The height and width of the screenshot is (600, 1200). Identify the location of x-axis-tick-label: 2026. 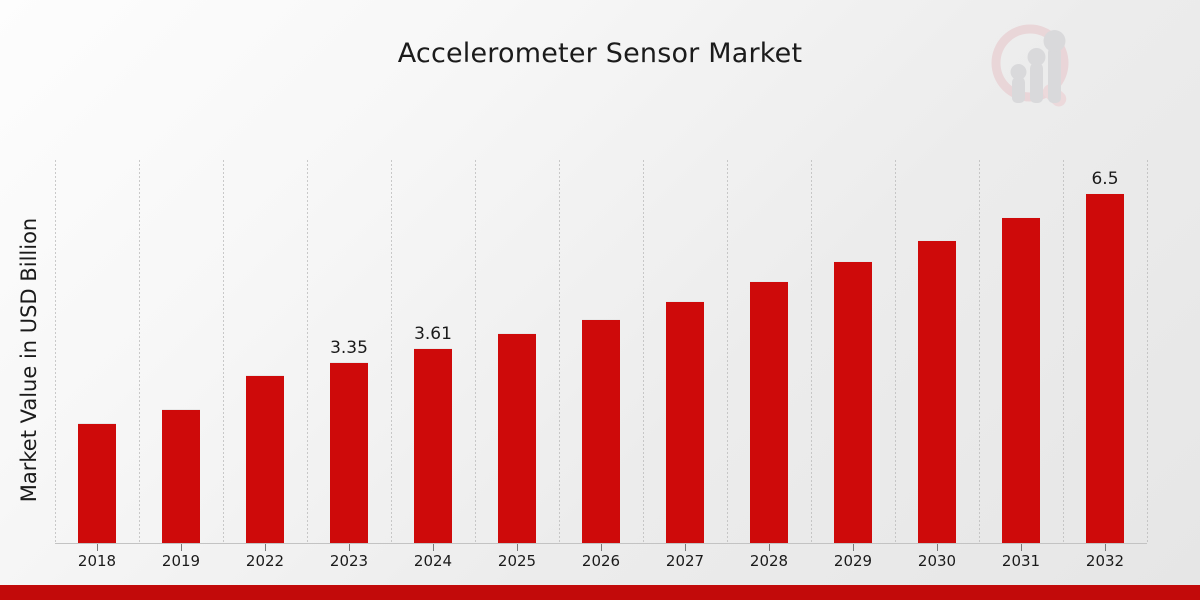
(601, 561).